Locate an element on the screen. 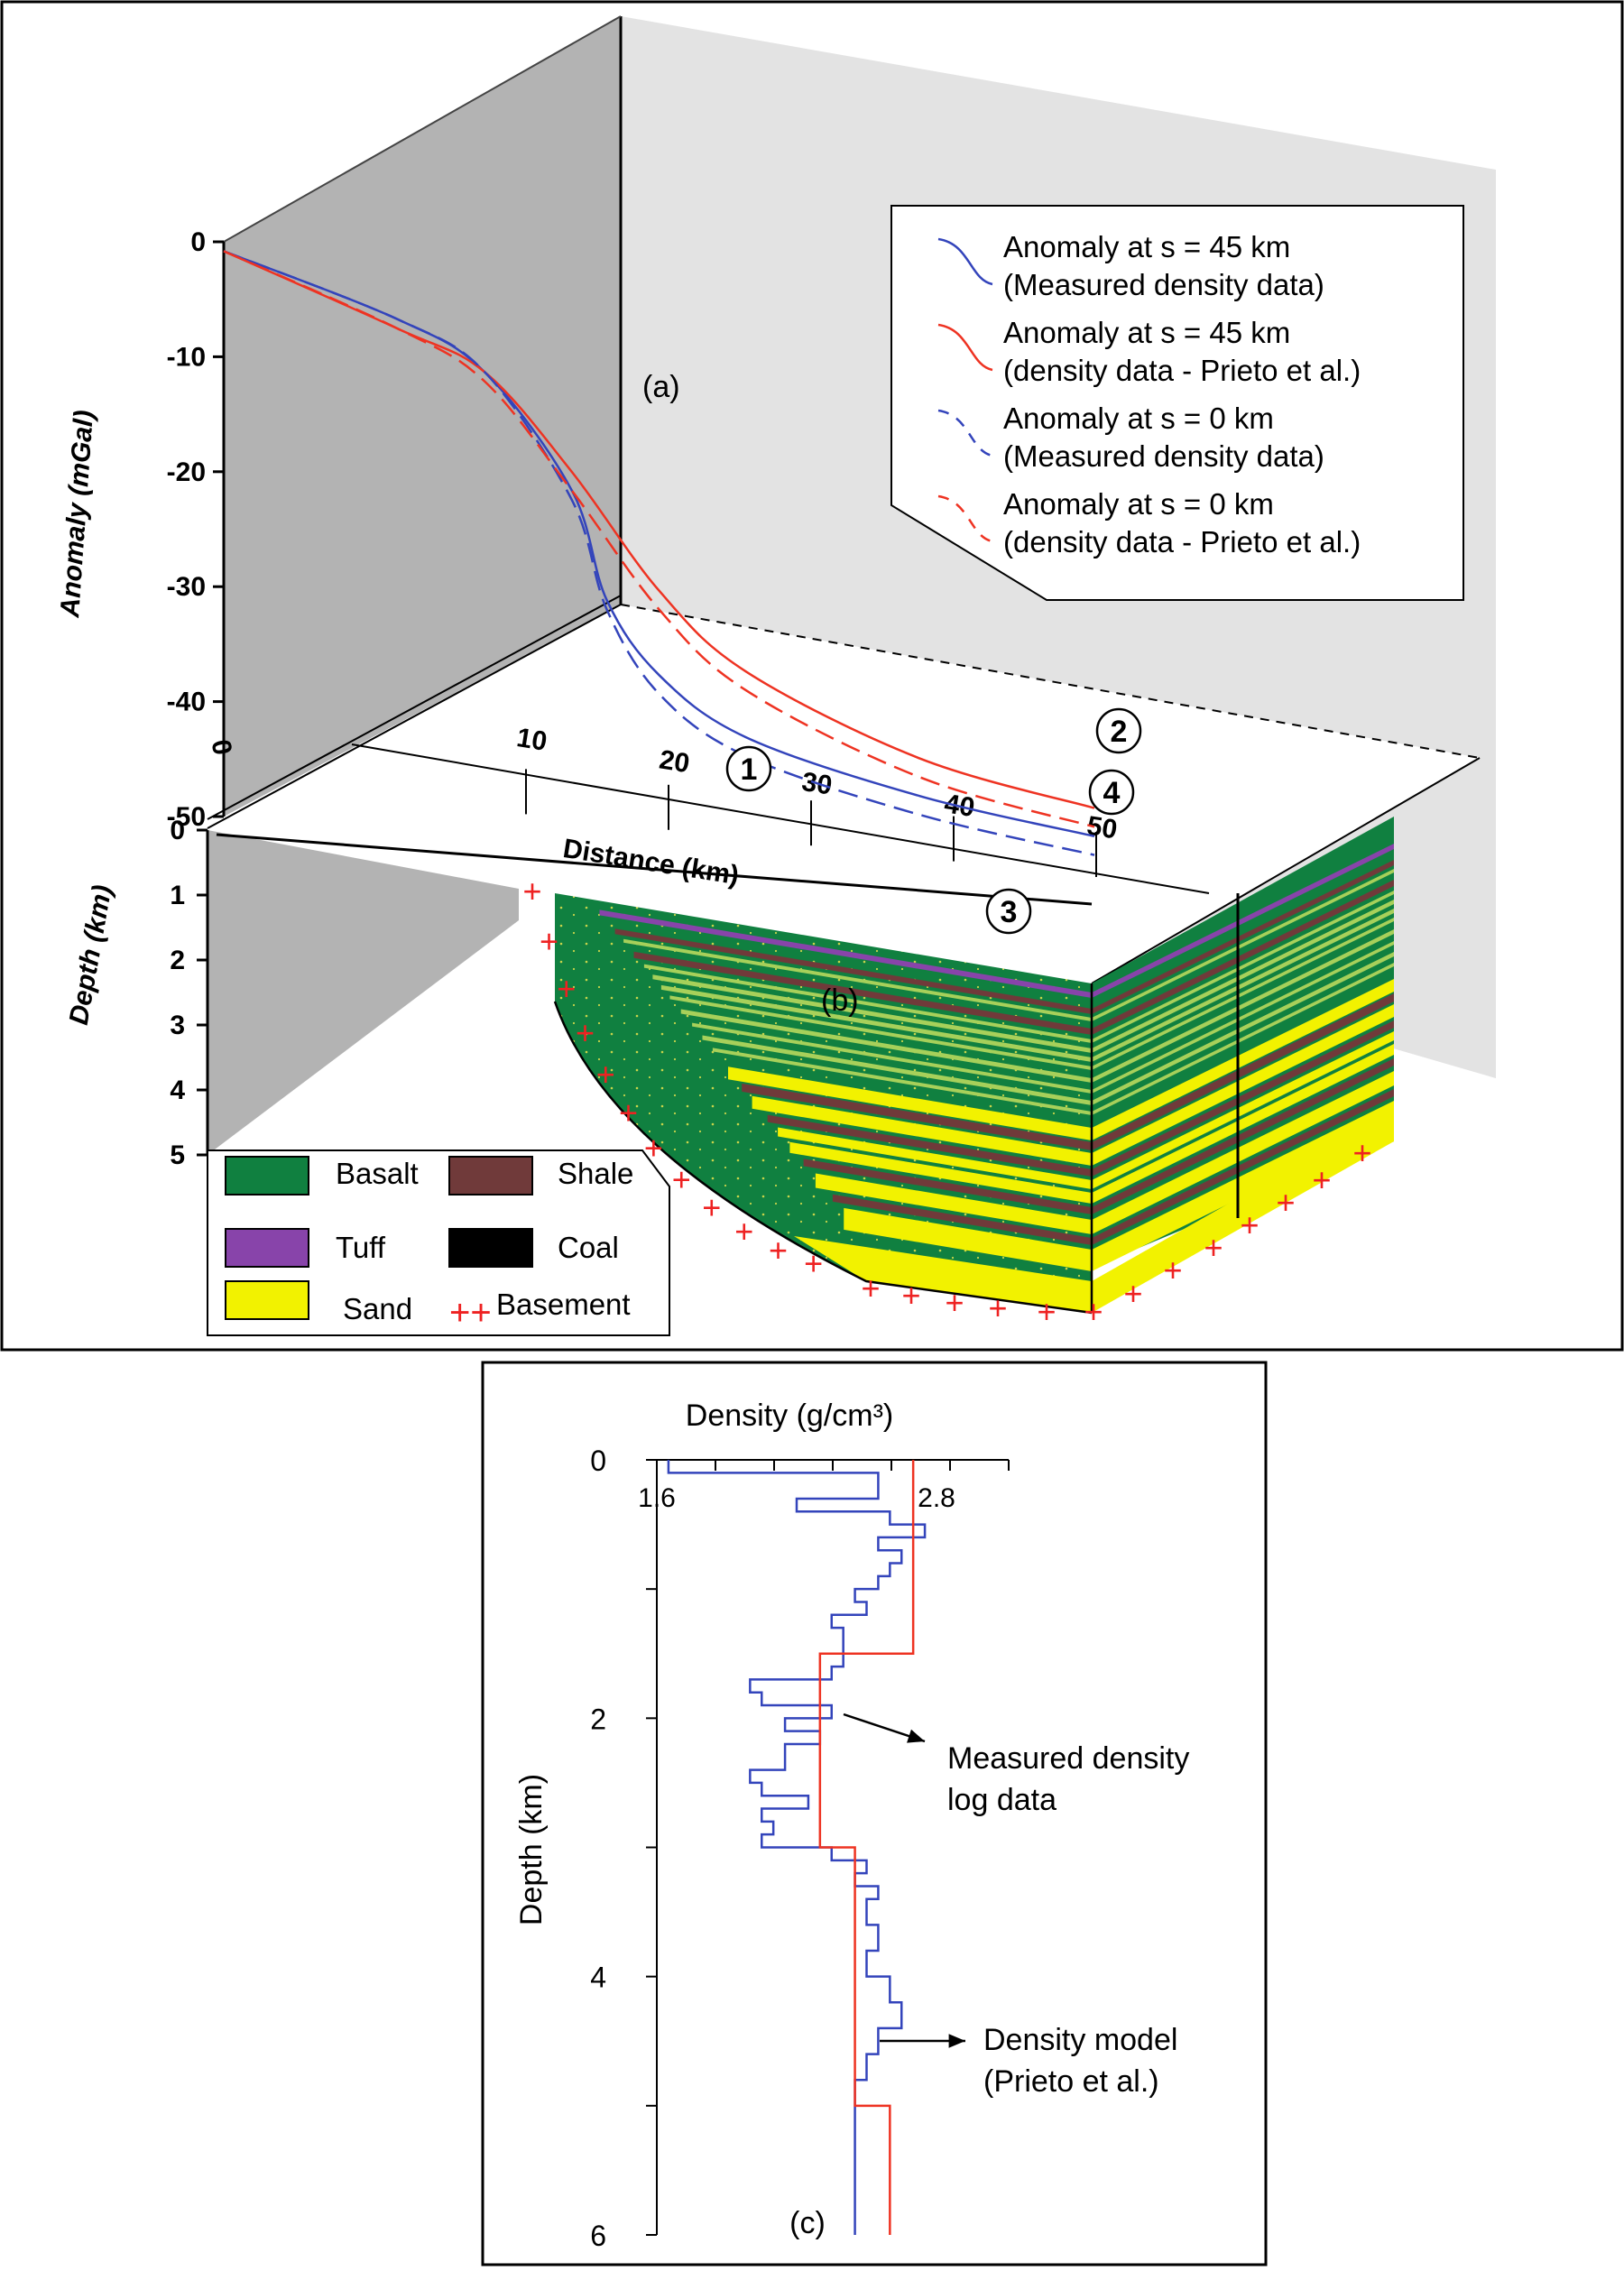  legend-a-box is located at coordinates (1177, 403).